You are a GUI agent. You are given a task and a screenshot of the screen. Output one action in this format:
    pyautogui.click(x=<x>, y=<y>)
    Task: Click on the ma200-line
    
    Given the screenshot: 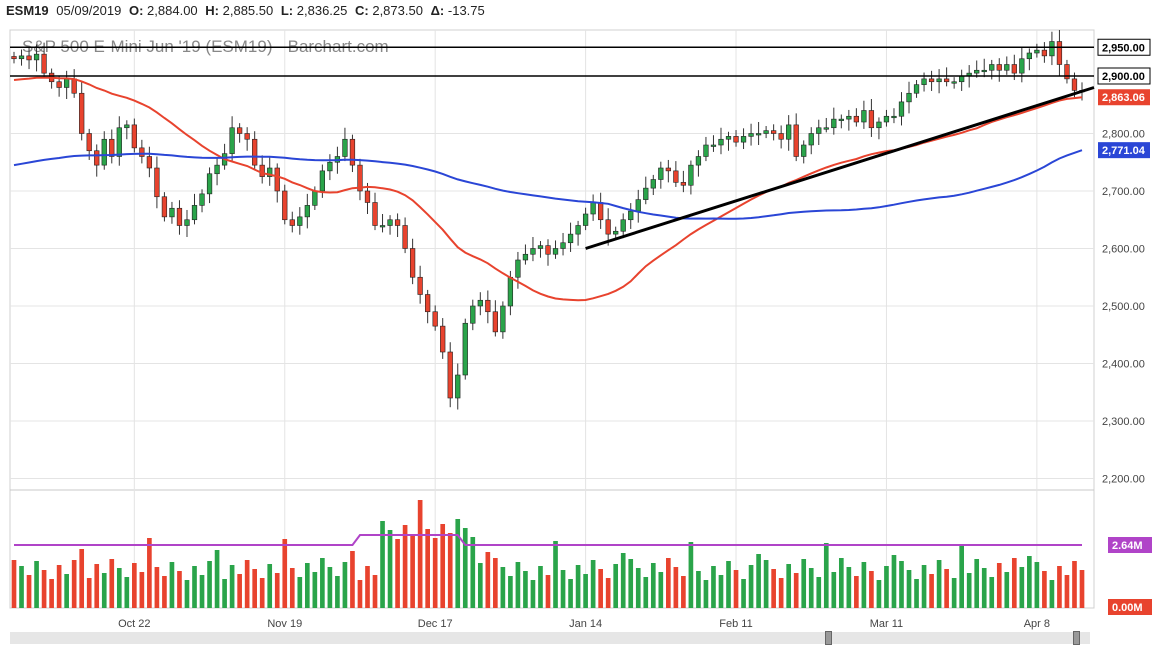 What is the action you would take?
    pyautogui.click(x=548, y=184)
    